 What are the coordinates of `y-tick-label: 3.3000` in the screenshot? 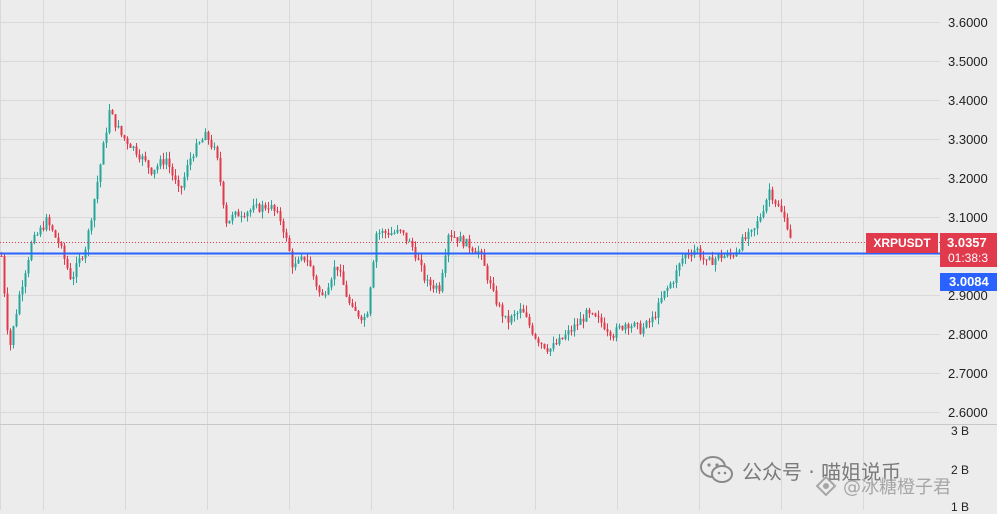 It's located at (968, 139).